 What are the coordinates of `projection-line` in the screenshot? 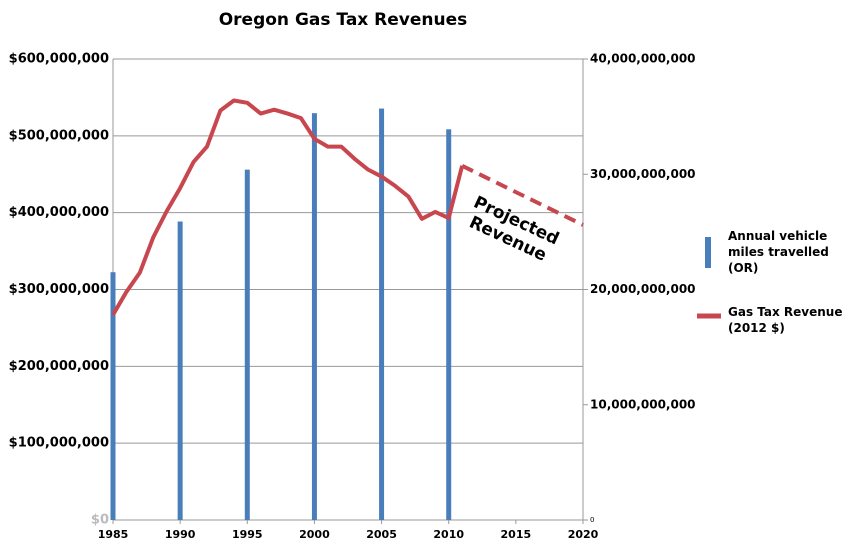 It's located at (522, 195).